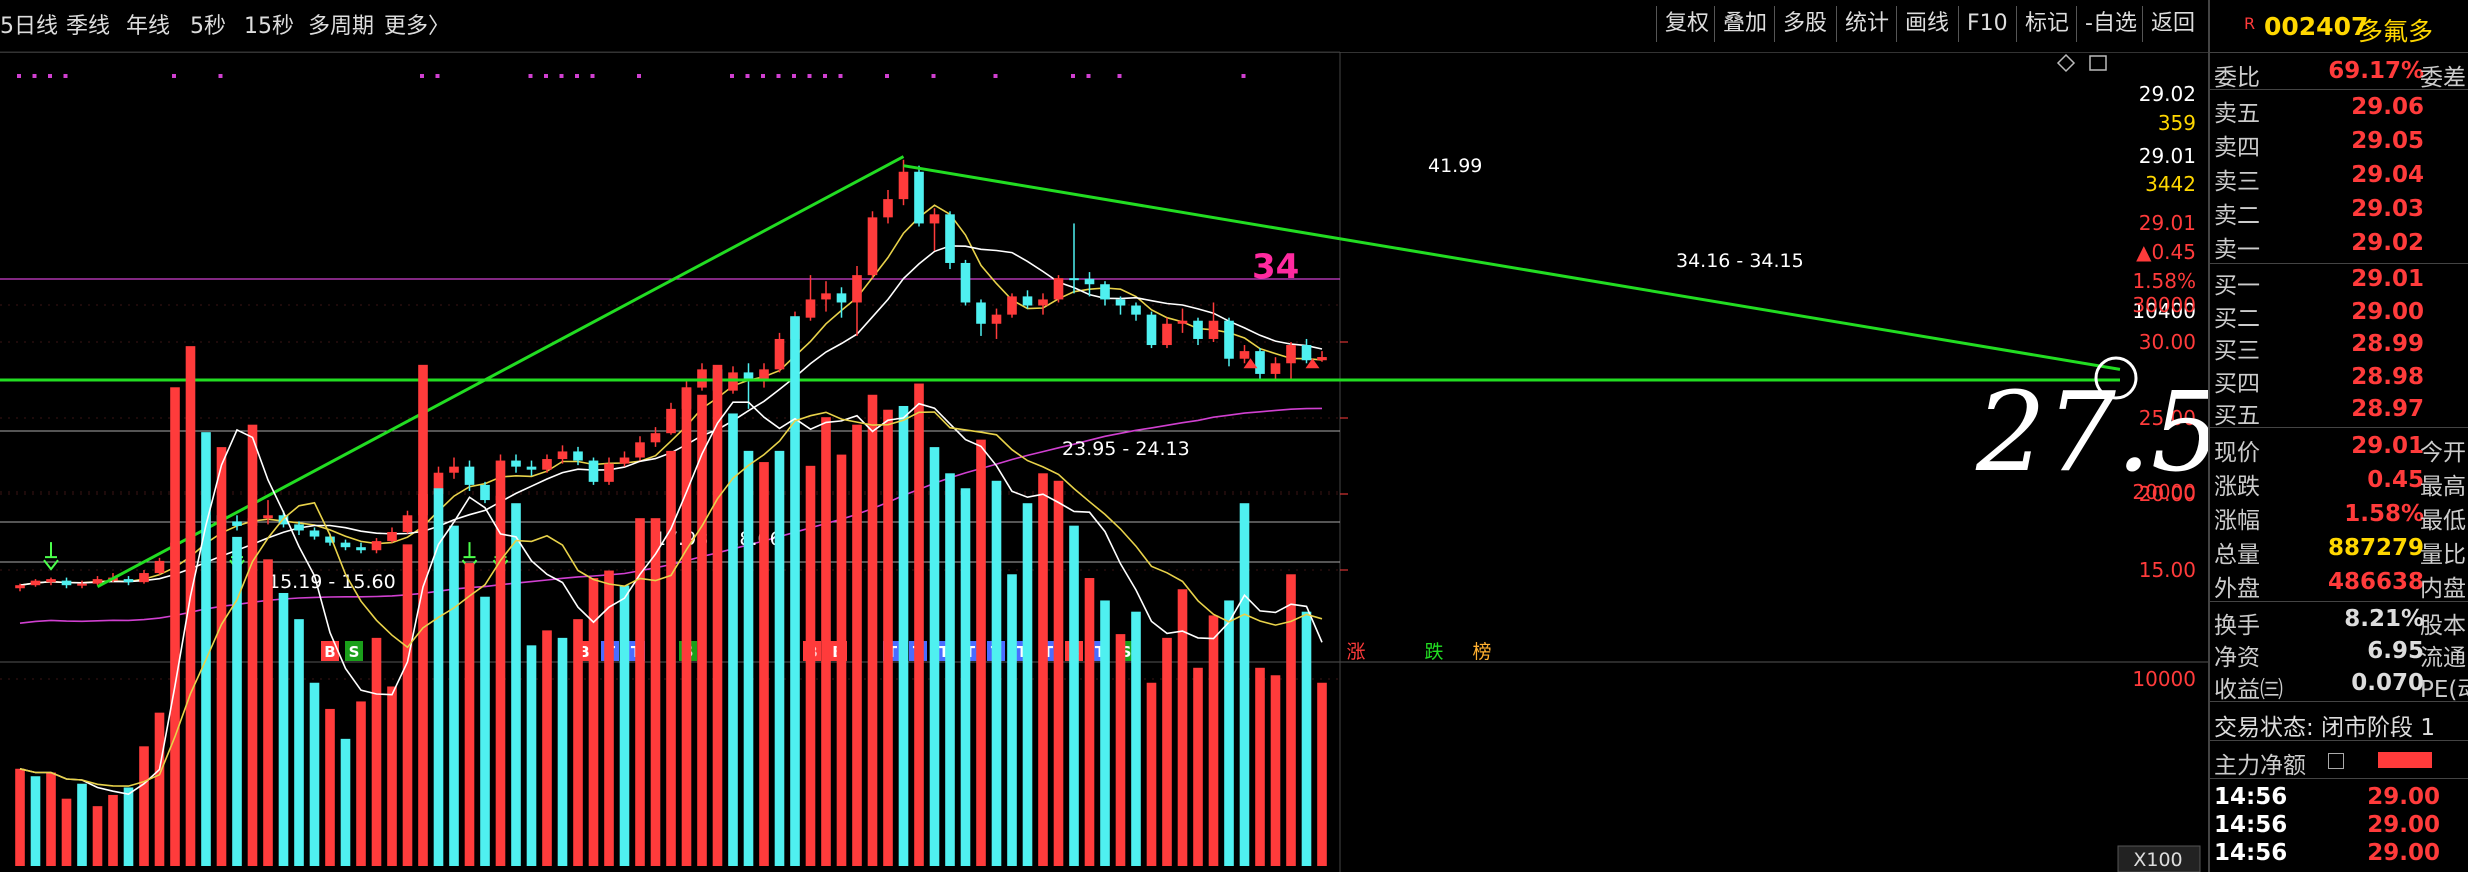 This screenshot has height=872, width=2468. Describe the element at coordinates (2339, 314) in the screenshot. I see `buy-level-2: 买二 29.00` at that location.